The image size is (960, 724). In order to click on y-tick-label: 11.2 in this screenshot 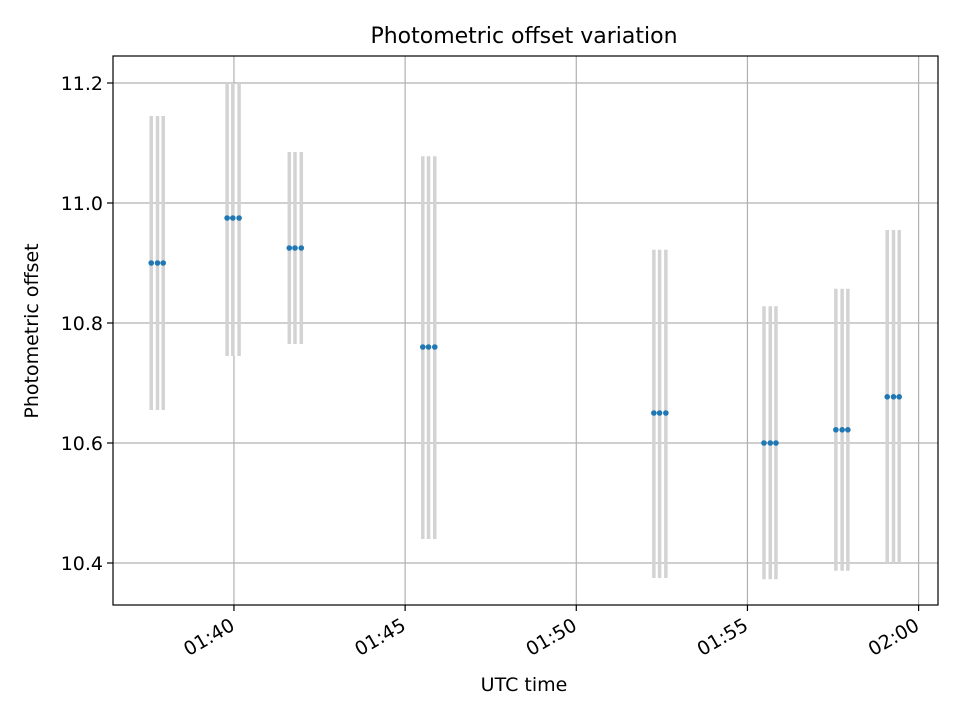, I will do `click(82, 84)`.